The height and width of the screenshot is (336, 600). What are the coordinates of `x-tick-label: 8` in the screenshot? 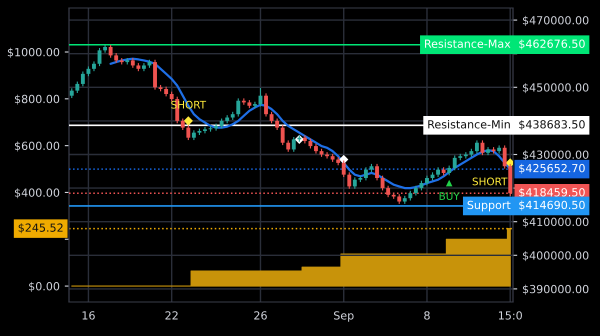 It's located at (427, 315).